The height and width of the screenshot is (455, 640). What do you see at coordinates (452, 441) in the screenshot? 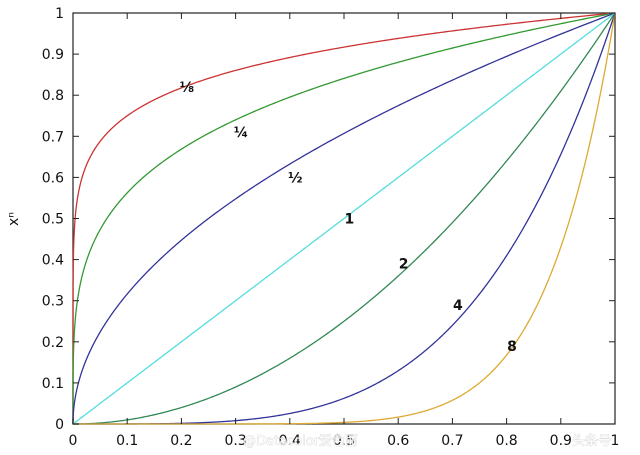
I see `x-tick-label: 0.7` at bounding box center [452, 441].